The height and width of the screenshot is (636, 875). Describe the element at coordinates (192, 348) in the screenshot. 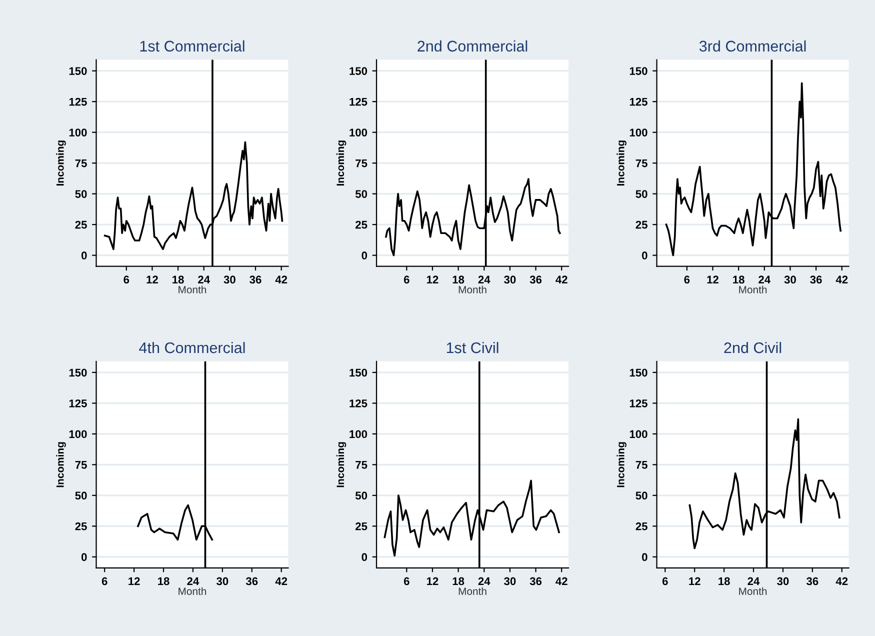

I see `chart-title: 4th Commercial` at that location.